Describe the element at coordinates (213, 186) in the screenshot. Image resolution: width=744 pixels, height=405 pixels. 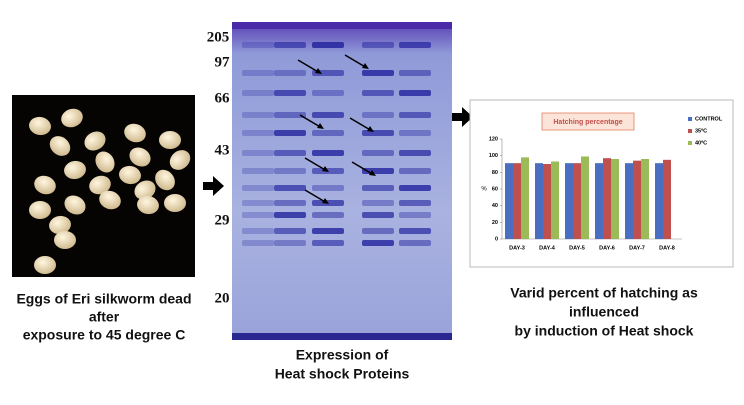
I see `arrow` at that location.